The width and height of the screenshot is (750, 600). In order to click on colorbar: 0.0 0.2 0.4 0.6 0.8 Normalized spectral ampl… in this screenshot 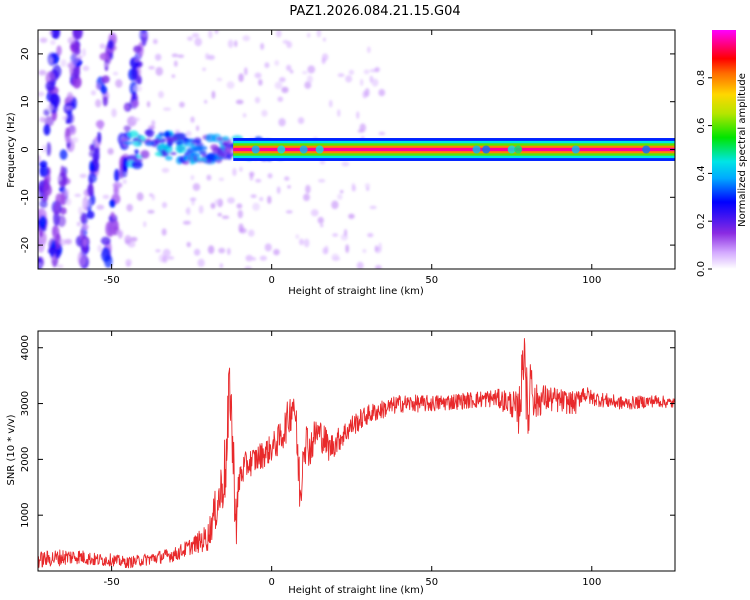, I will do `click(722, 153)`.